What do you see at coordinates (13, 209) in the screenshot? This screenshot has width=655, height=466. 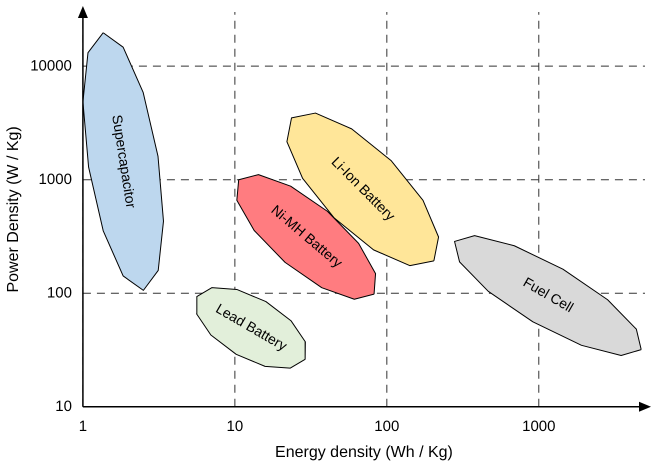 I see `y-axis-title: Power Density (W / Kg)` at bounding box center [13, 209].